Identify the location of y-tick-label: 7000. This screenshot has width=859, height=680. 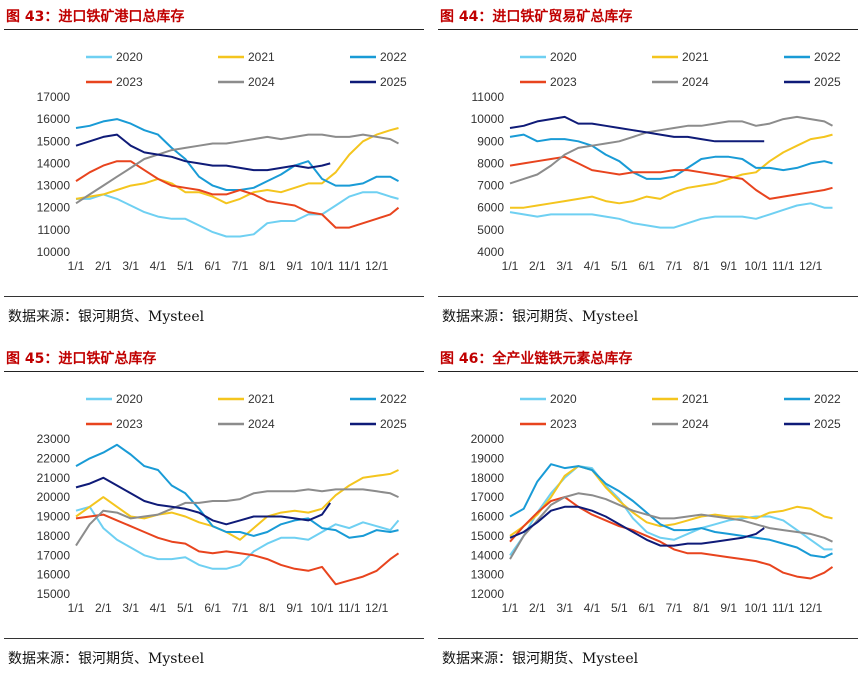
(490, 186).